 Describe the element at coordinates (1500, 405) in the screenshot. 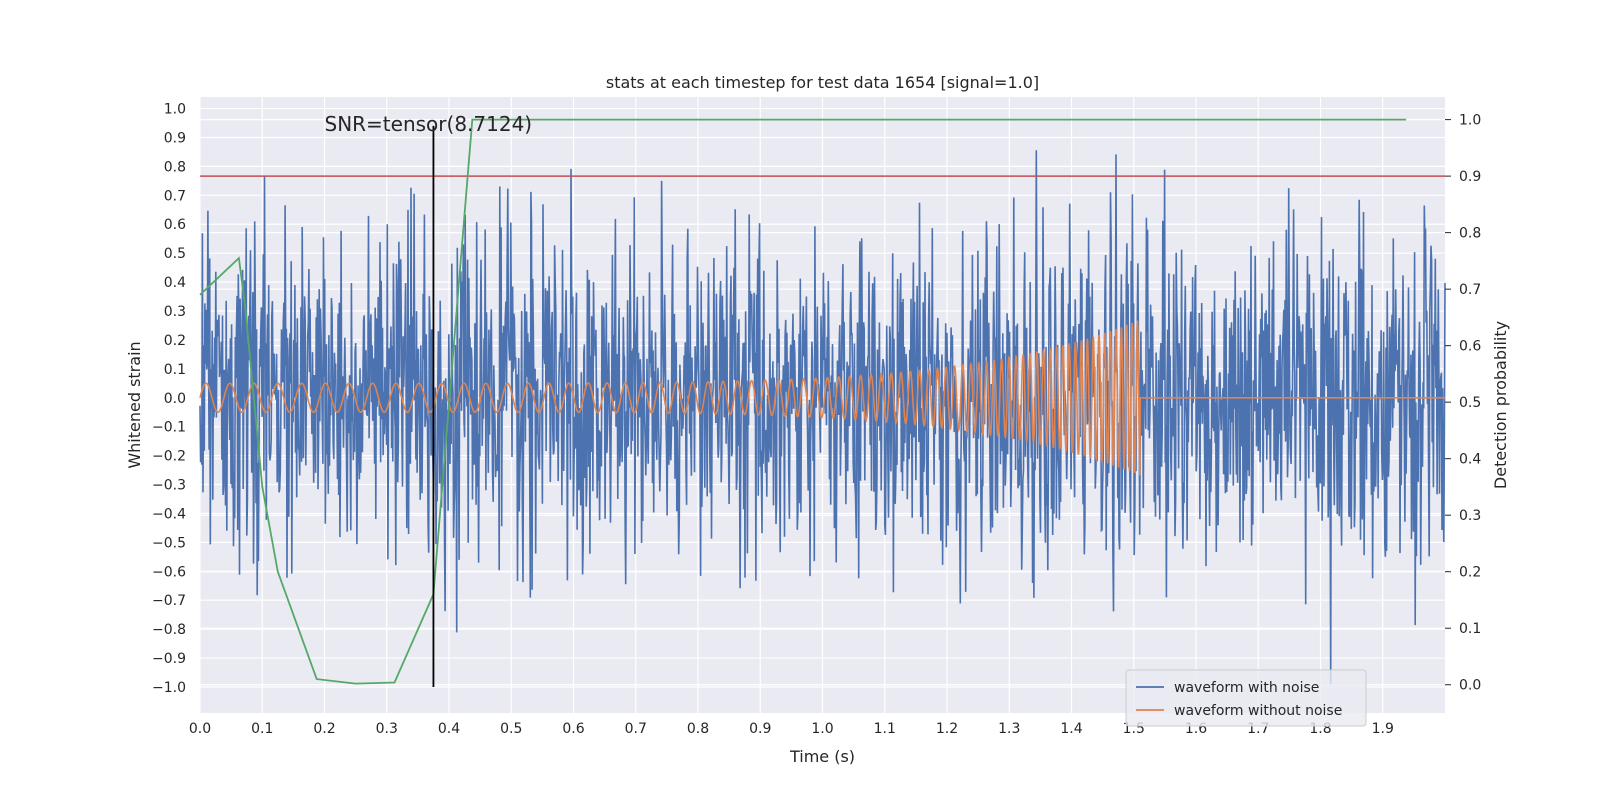

I see `y2-axis-label: Detection probability` at that location.